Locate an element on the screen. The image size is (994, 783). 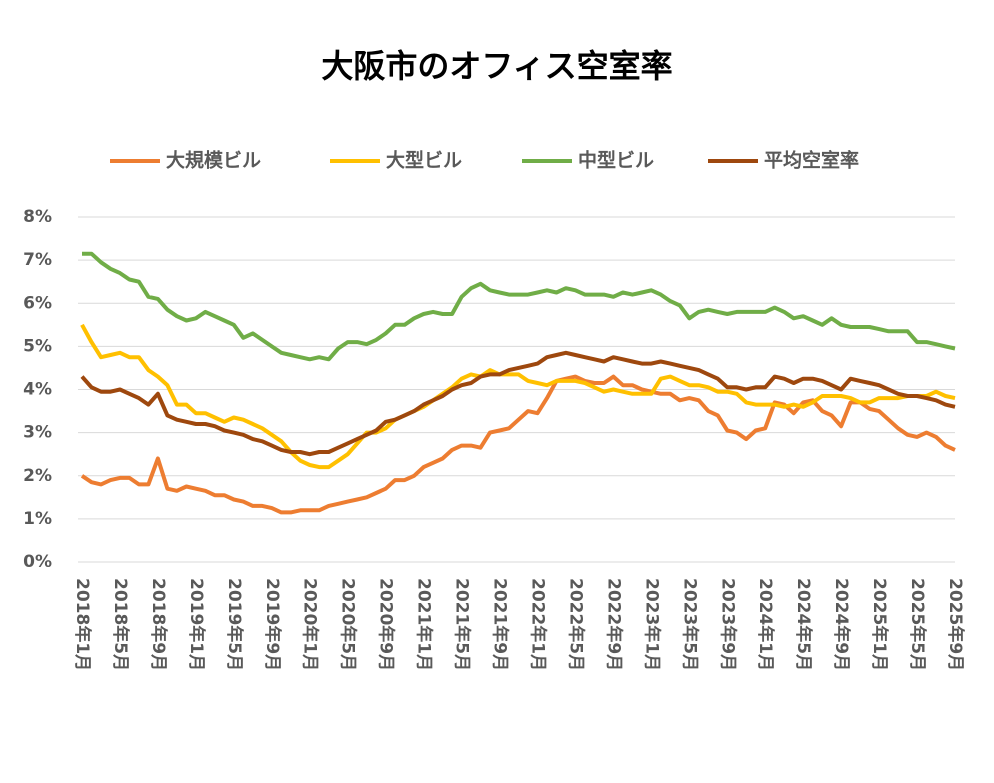
y-tick-label: 5% is located at coordinates (37, 346).